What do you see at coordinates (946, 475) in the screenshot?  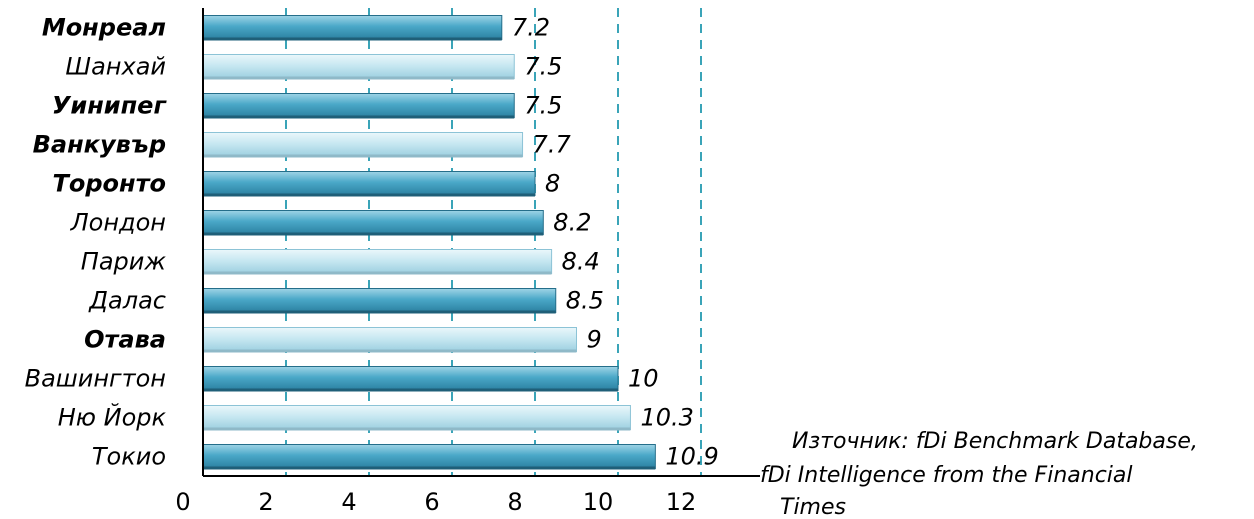 I see `source-line-2: fDi Intelligence from the Financial` at bounding box center [946, 475].